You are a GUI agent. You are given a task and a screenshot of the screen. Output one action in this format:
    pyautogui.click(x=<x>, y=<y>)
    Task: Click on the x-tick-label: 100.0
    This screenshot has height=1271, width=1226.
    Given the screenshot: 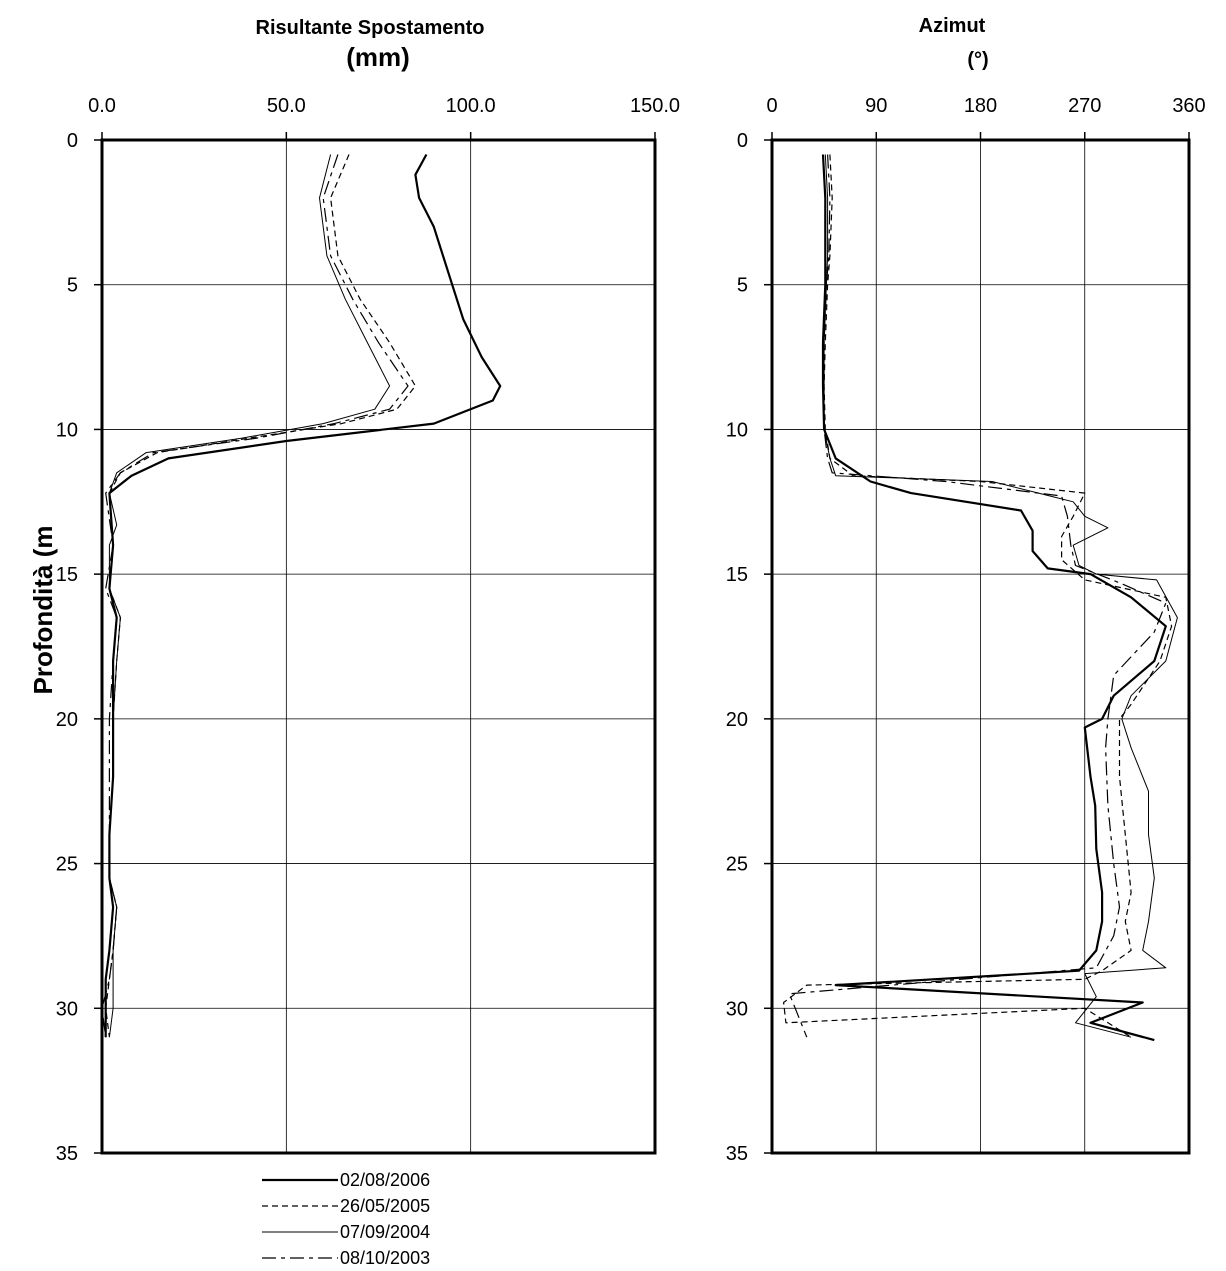 What is the action you would take?
    pyautogui.click(x=471, y=106)
    